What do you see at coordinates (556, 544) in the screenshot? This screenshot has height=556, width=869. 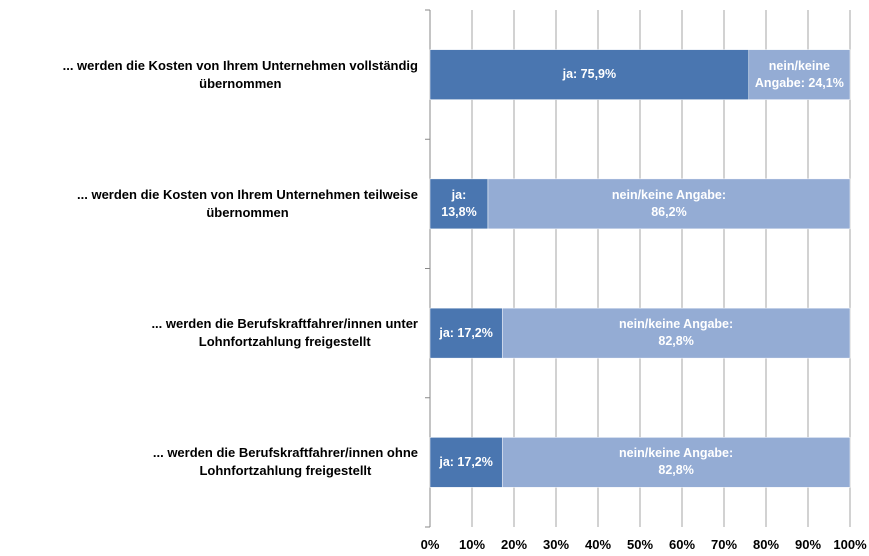 I see `x-tick-label: 30%` at bounding box center [556, 544].